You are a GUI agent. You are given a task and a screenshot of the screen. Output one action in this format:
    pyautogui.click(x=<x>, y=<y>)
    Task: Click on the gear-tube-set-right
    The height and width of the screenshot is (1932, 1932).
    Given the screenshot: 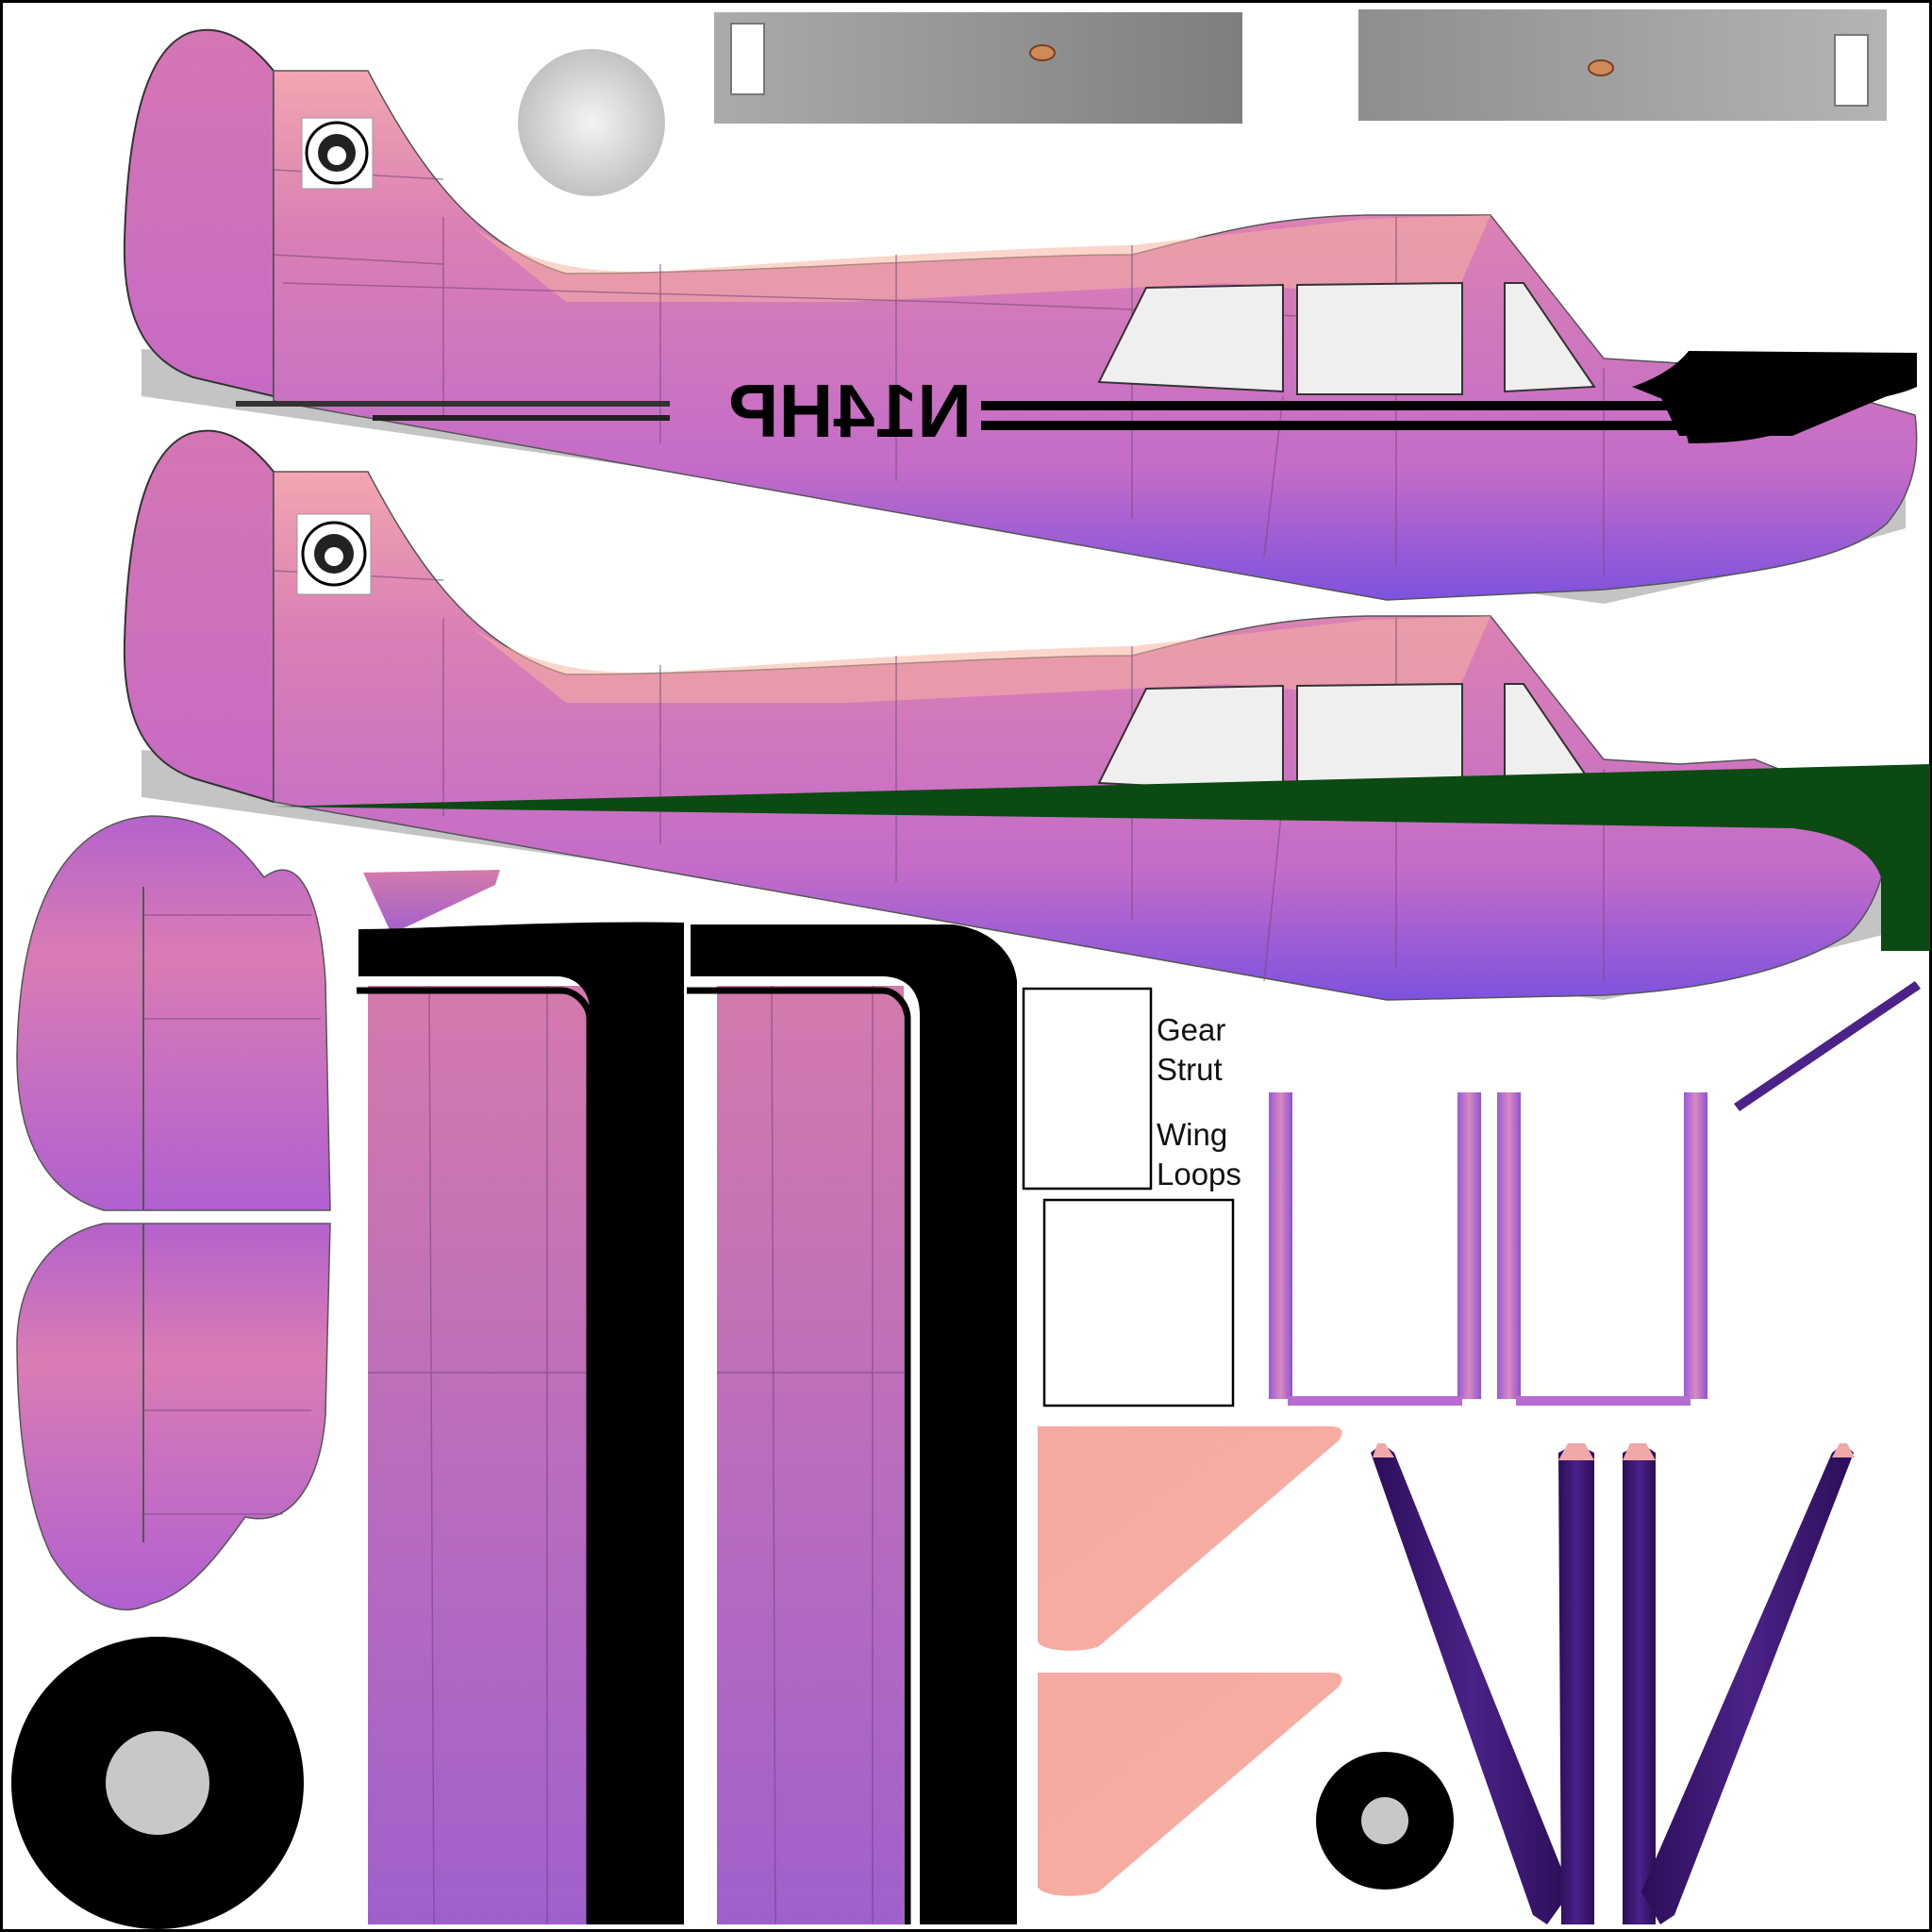 What is the action you would take?
    pyautogui.click(x=1602, y=1249)
    